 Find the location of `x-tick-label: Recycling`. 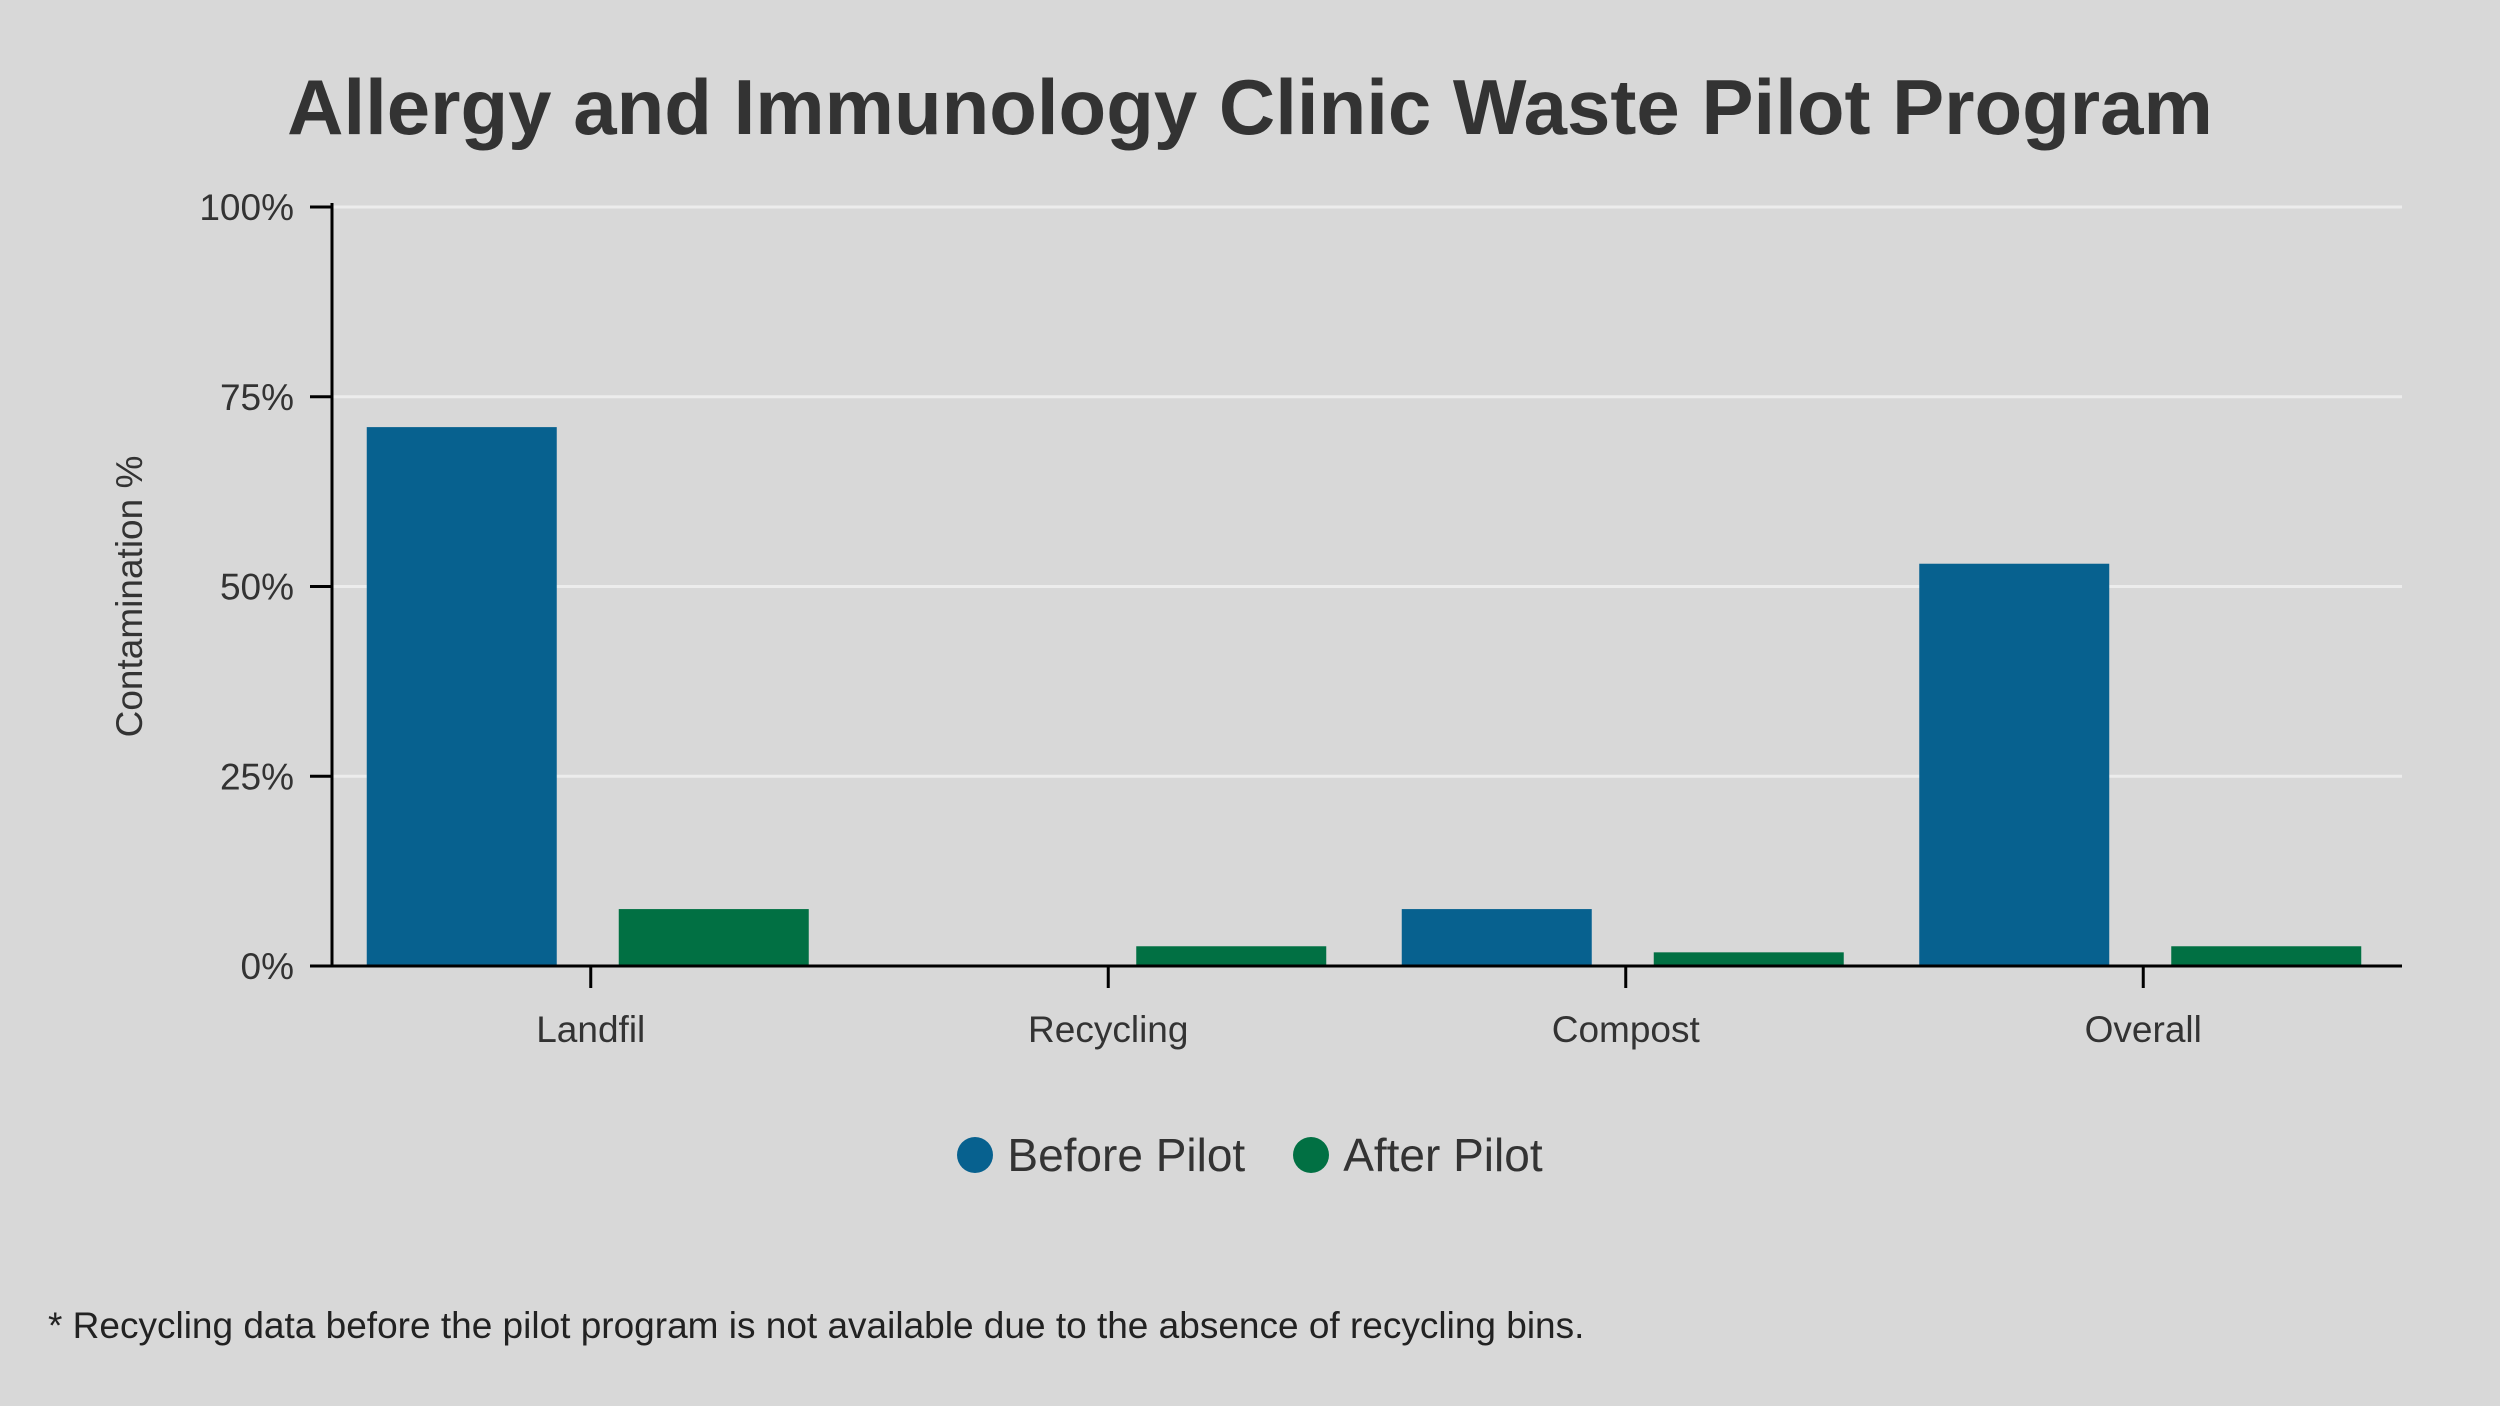

x-tick-label: Recycling is located at coordinates (1108, 1029).